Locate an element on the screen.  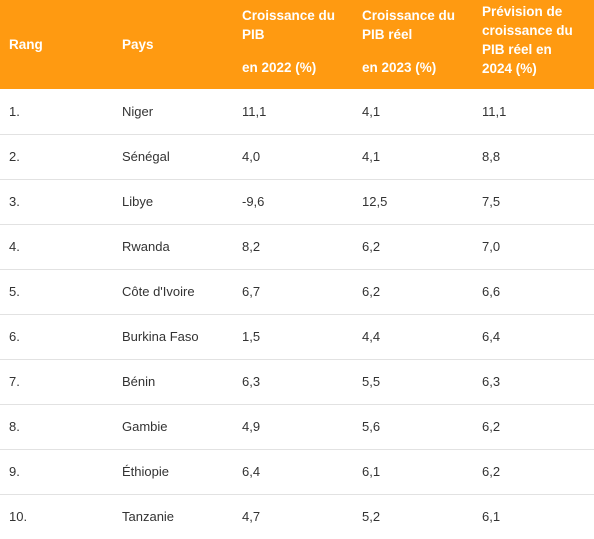
cell-forecast-2024: 6,1 is located at coordinates (491, 517).